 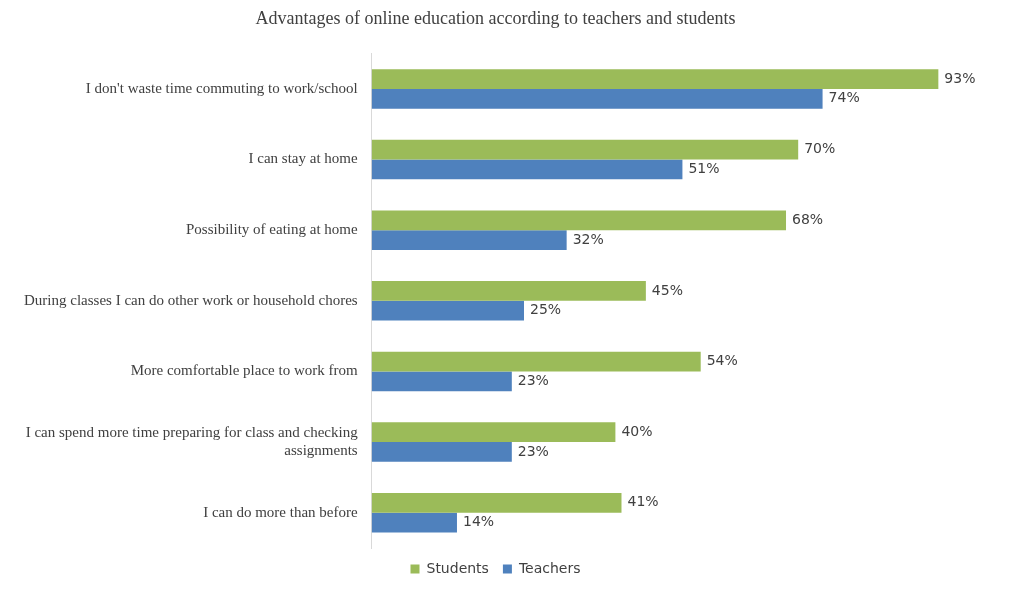 I want to click on y-tick-label: Possibility of eating at home, so click(x=272, y=229).